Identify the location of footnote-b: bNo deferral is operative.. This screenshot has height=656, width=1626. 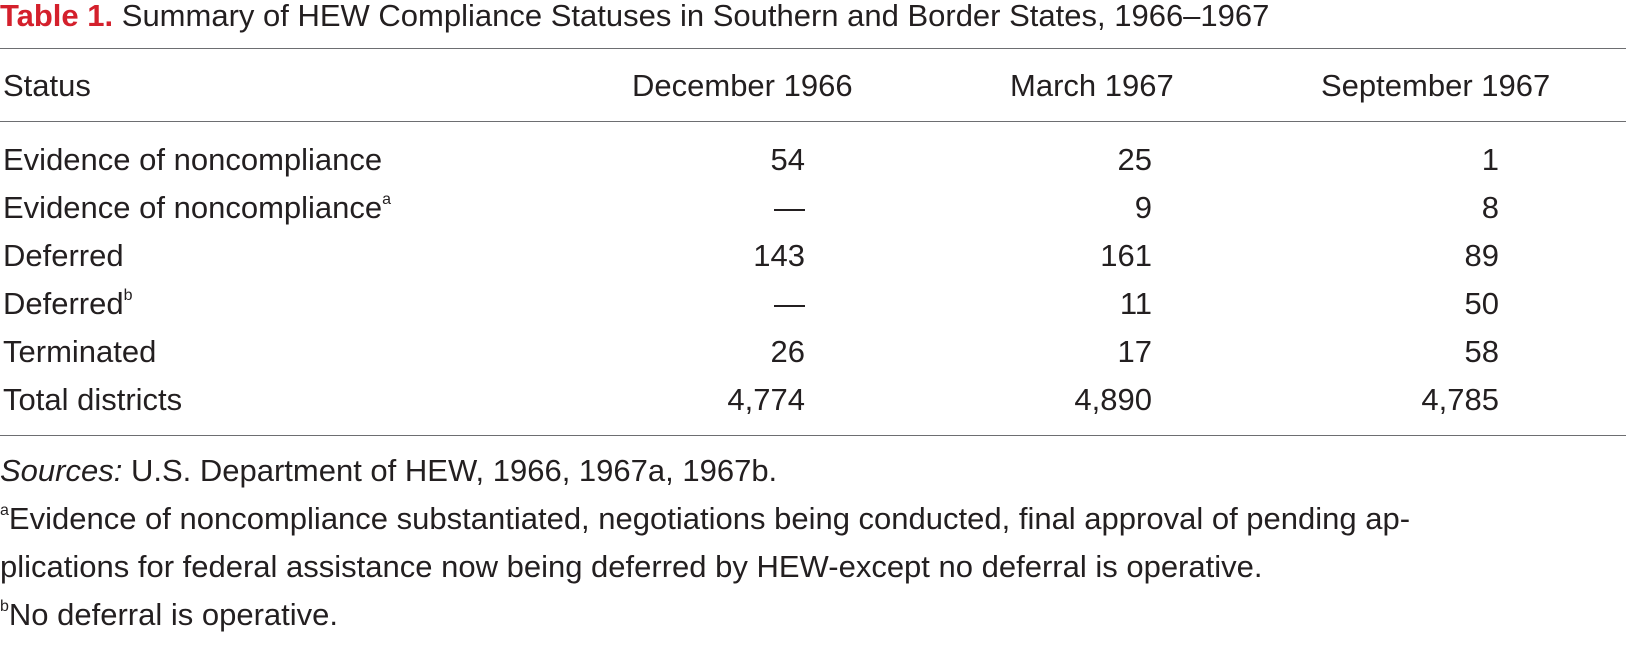
(813, 615).